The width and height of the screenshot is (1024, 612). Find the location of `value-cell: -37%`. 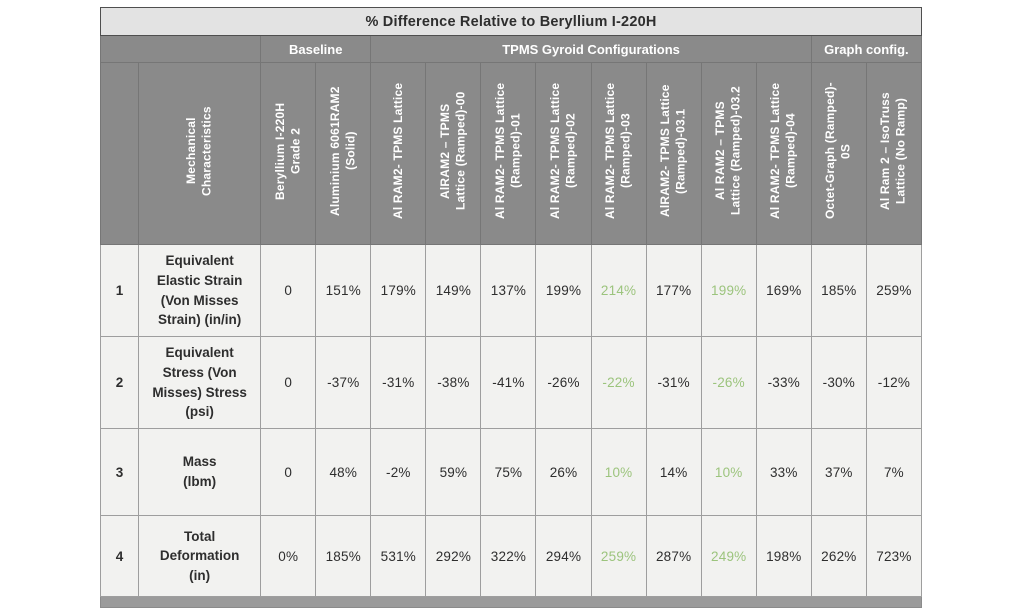

value-cell: -37% is located at coordinates (343, 382).